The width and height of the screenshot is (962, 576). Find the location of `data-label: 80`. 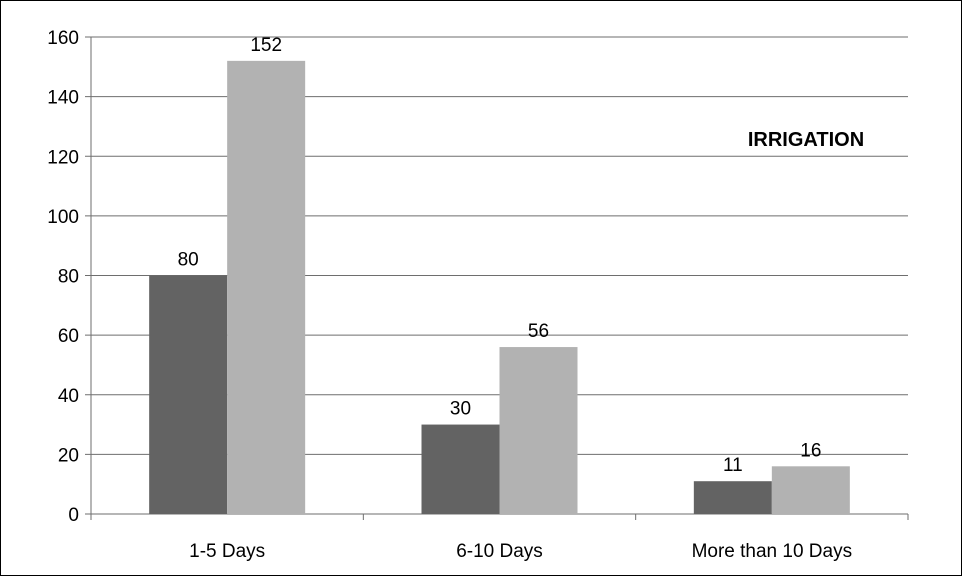

data-label: 80 is located at coordinates (188, 260).